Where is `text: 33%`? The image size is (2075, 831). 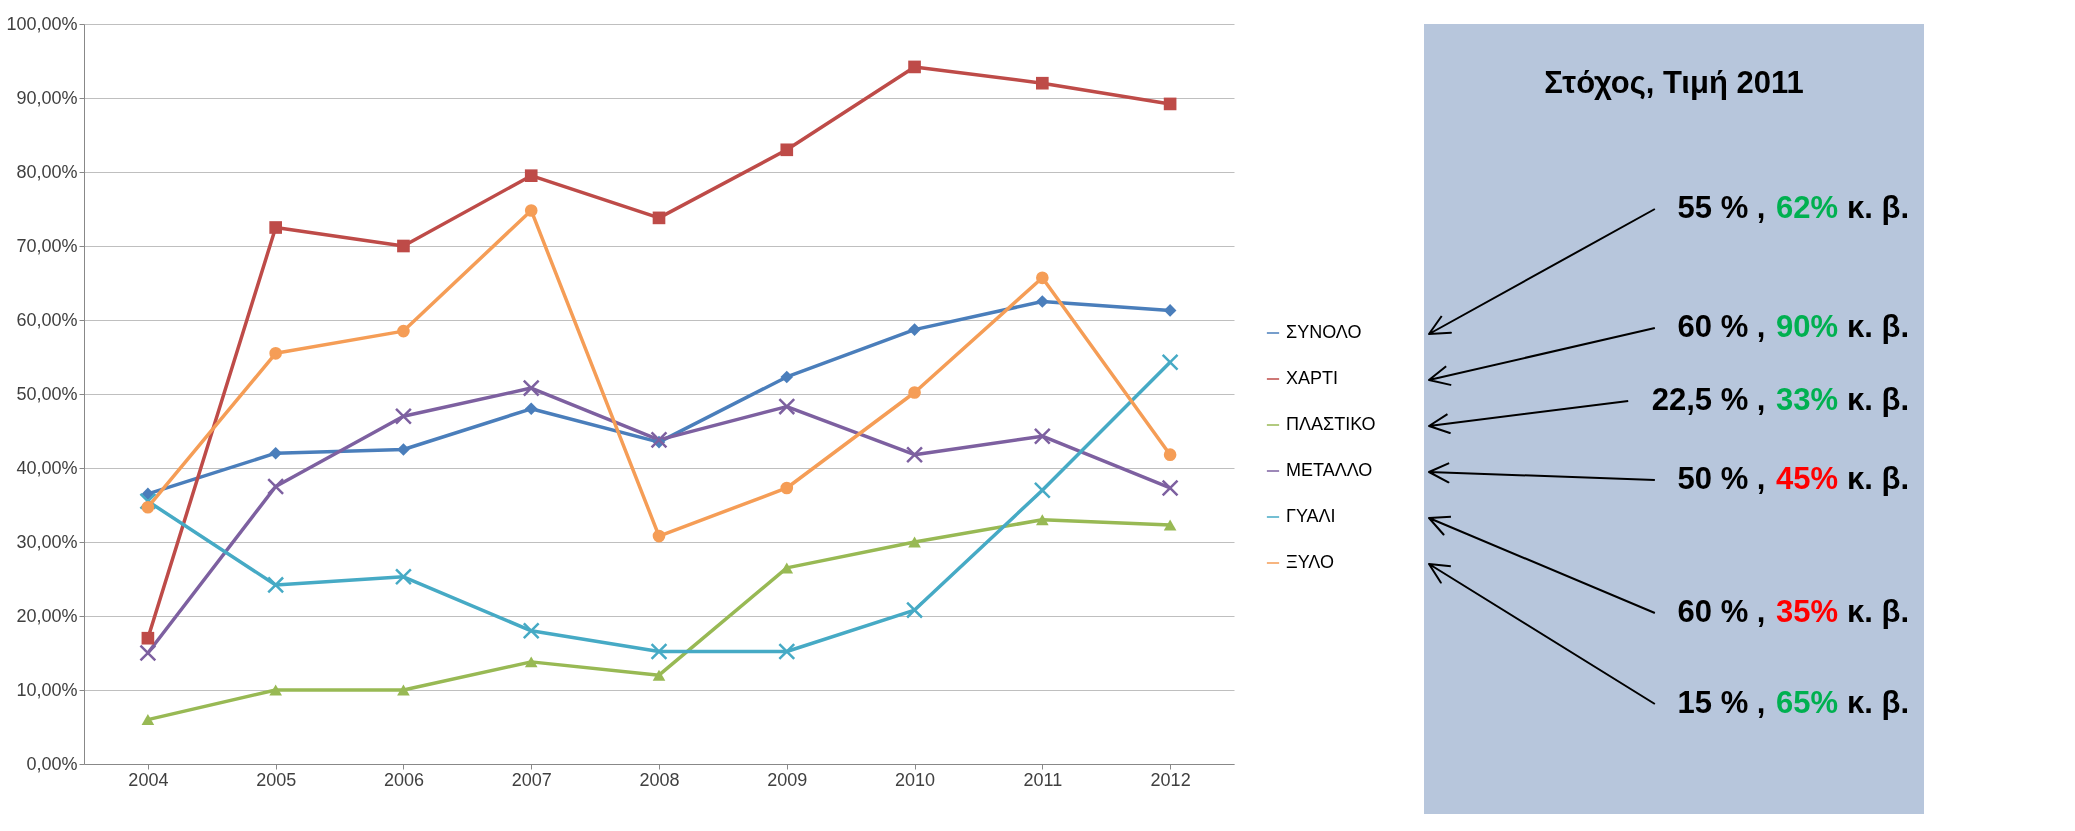
text: 33% is located at coordinates (1806, 399).